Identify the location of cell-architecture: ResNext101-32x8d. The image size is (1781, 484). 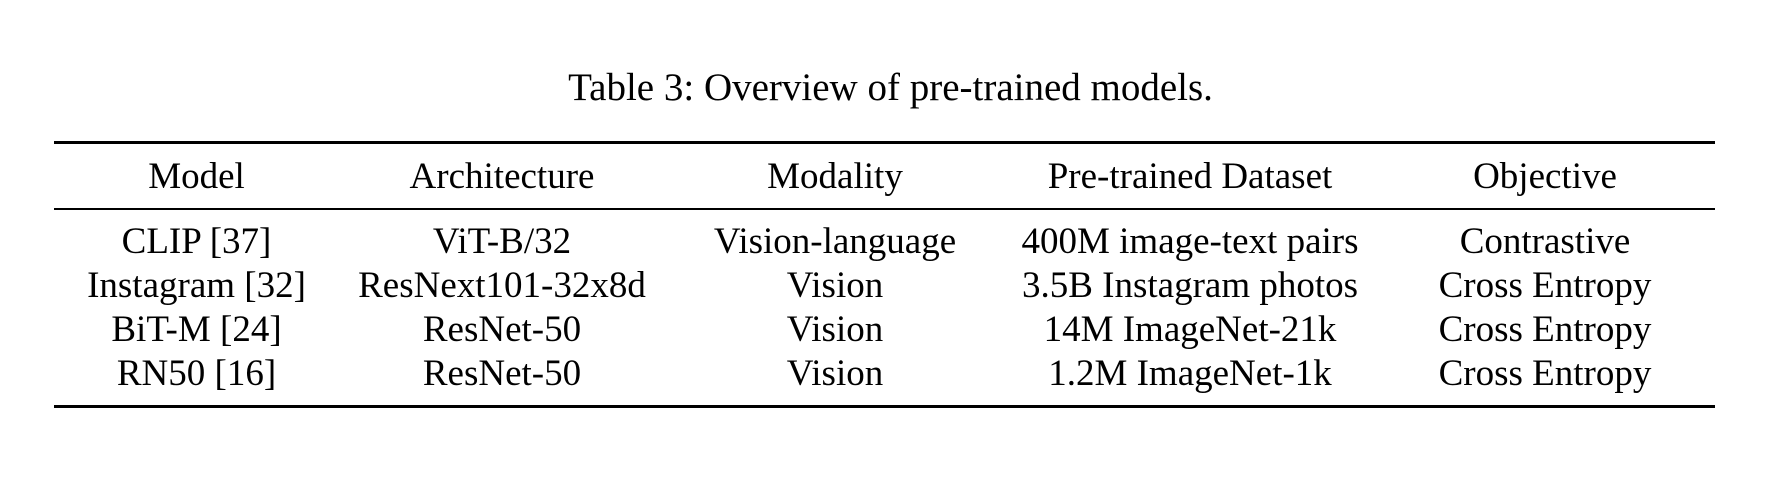
(502, 285).